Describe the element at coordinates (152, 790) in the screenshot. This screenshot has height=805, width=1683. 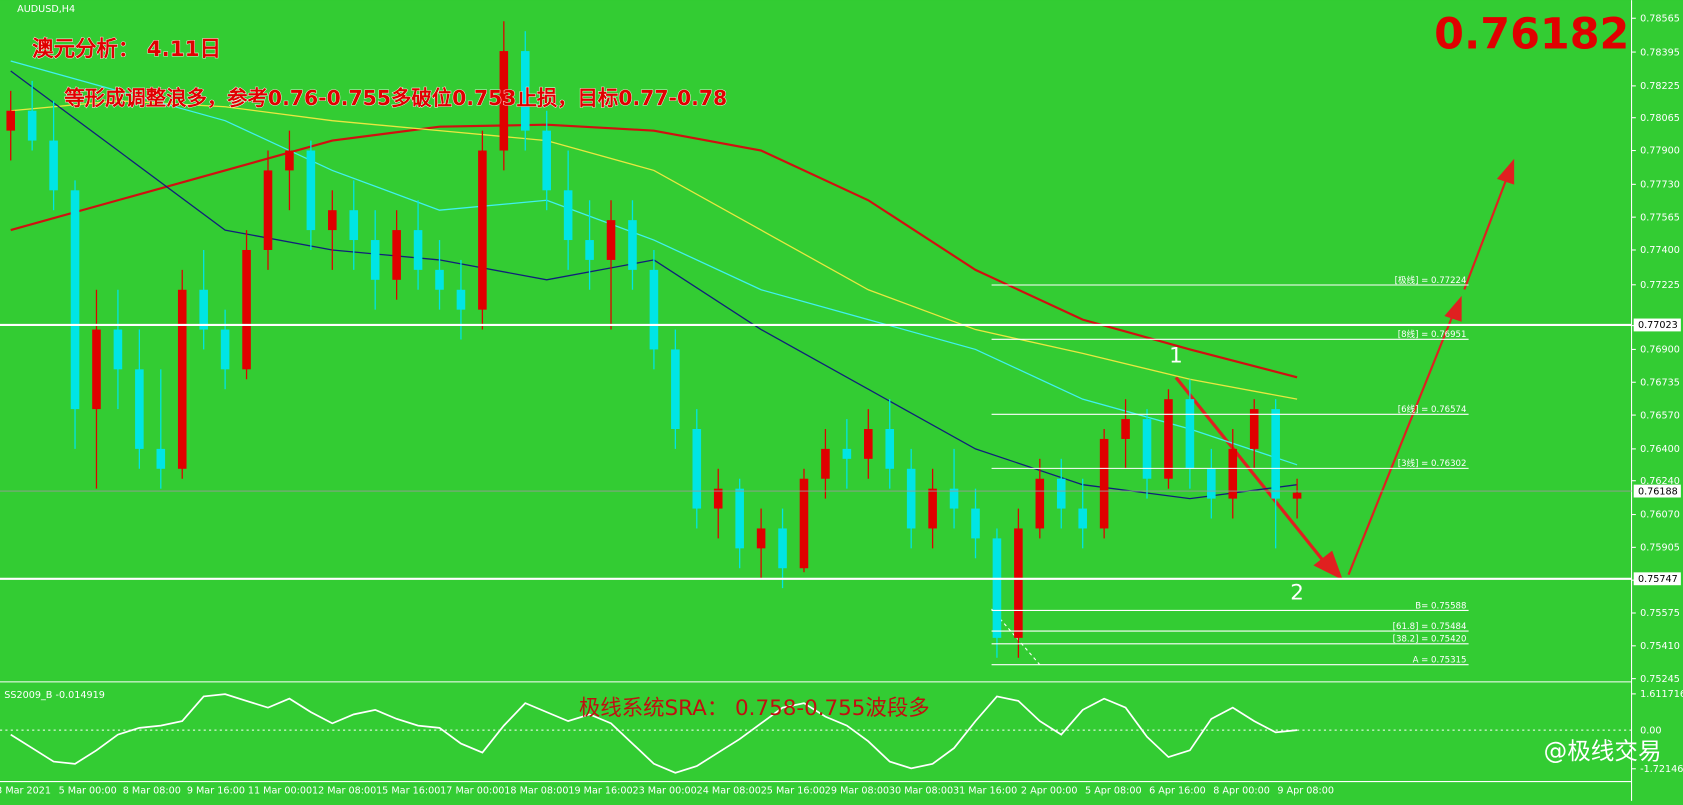
I see `x-tick-label: 8 Mar 08:00` at that location.